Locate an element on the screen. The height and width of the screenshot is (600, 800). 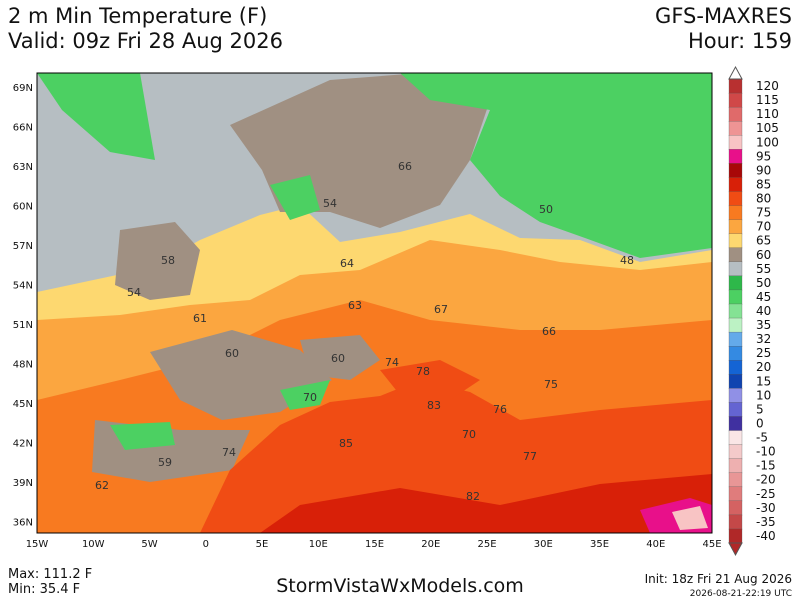
map-value: 77 is located at coordinates (530, 456).